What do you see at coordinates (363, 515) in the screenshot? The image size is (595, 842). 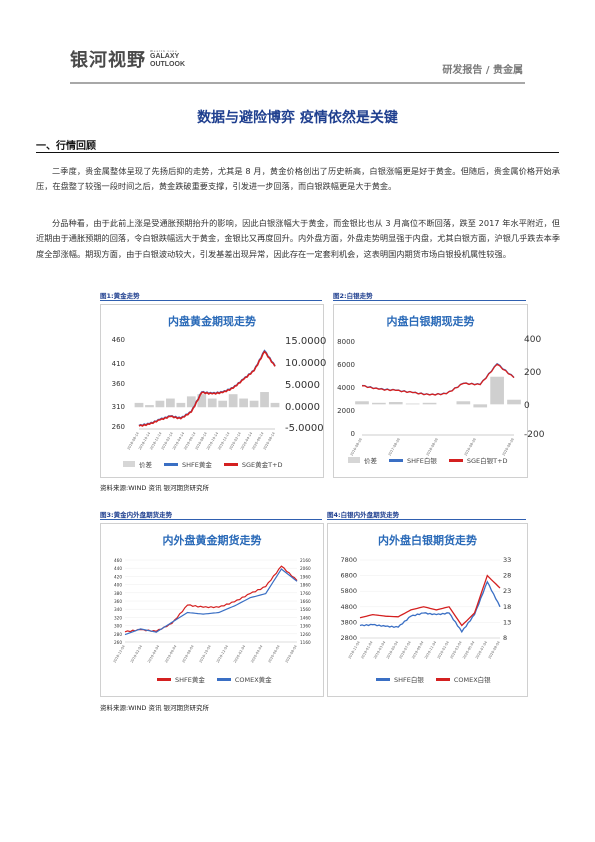 I see `figure-4-label: 图4:白银内外盘期货走势` at bounding box center [363, 515].